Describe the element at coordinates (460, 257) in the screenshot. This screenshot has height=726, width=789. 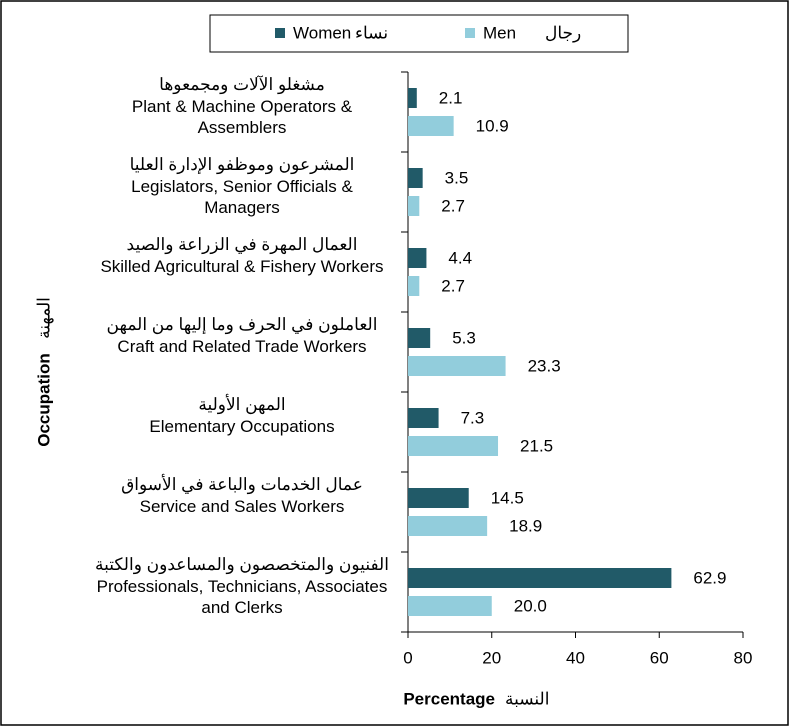
I see `value-label: 4.4` at that location.